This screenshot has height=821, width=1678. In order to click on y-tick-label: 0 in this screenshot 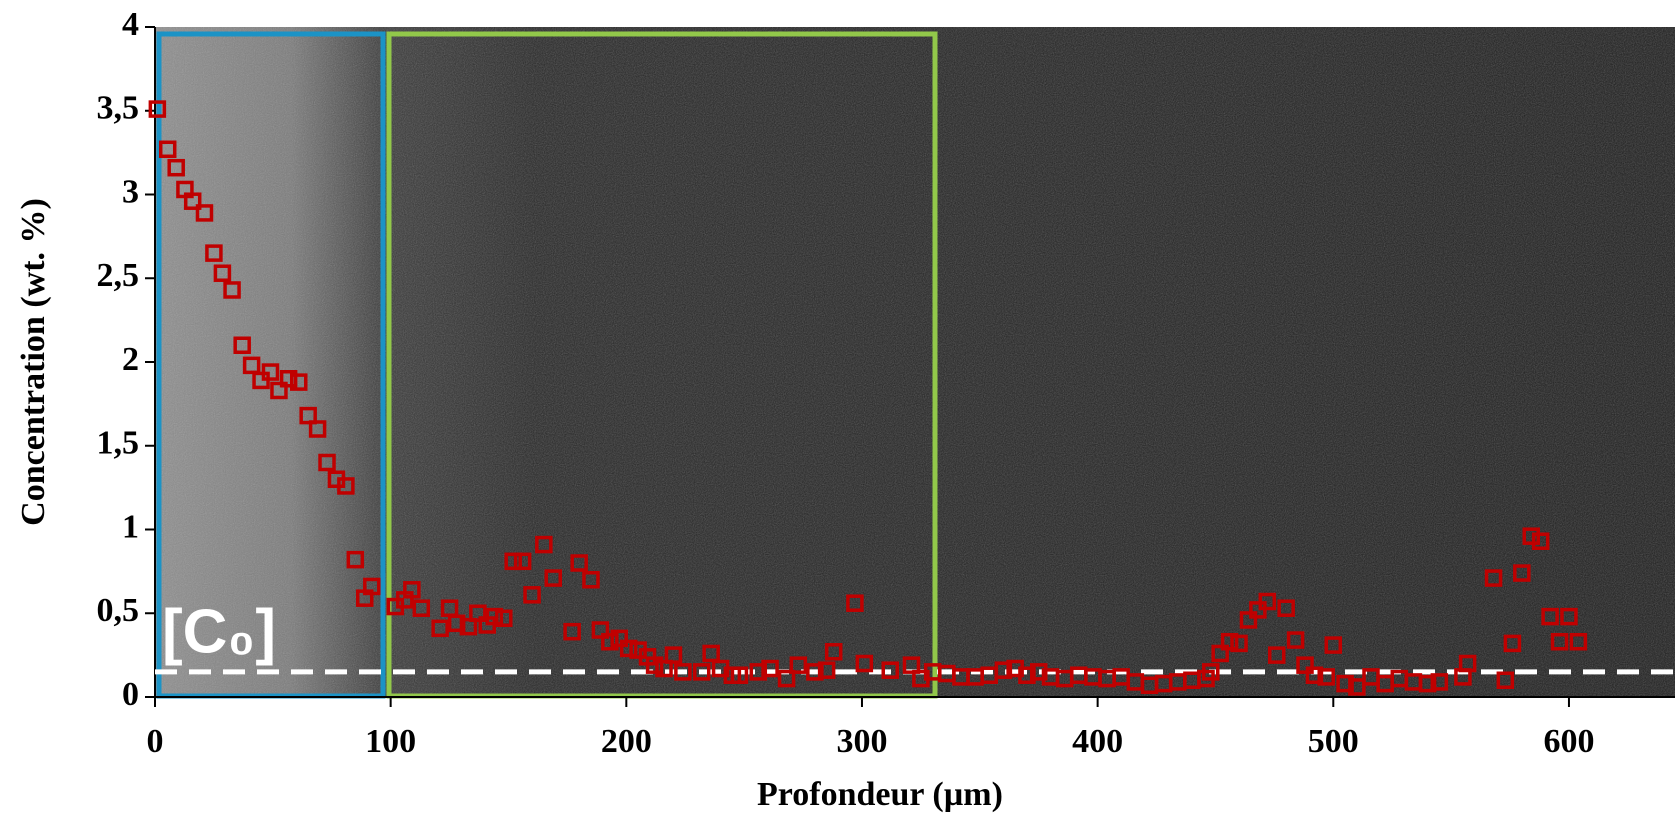, I will do `click(130, 694)`.